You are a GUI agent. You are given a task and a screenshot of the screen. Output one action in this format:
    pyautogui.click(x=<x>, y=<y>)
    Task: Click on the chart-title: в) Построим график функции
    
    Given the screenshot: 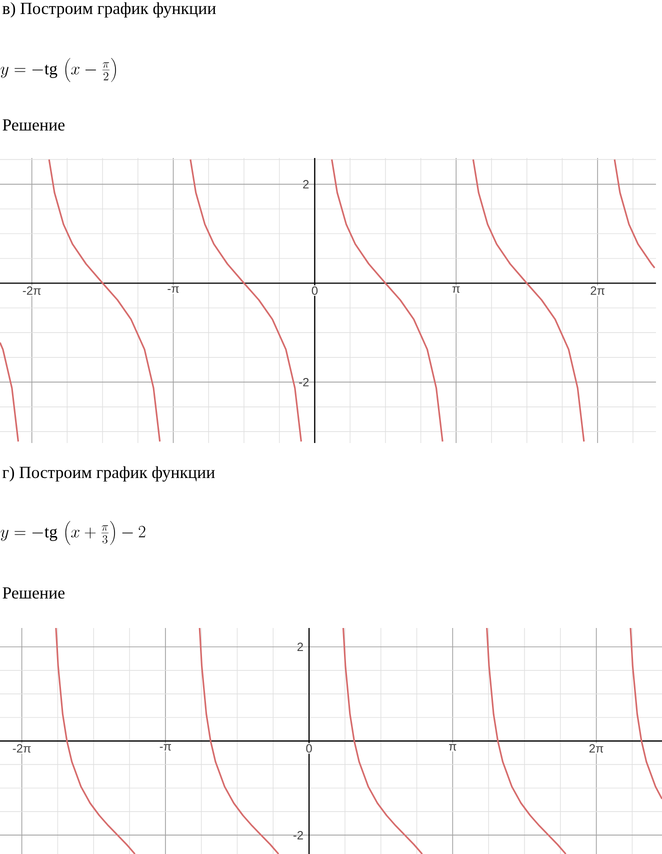 What is the action you would take?
    pyautogui.click(x=109, y=10)
    